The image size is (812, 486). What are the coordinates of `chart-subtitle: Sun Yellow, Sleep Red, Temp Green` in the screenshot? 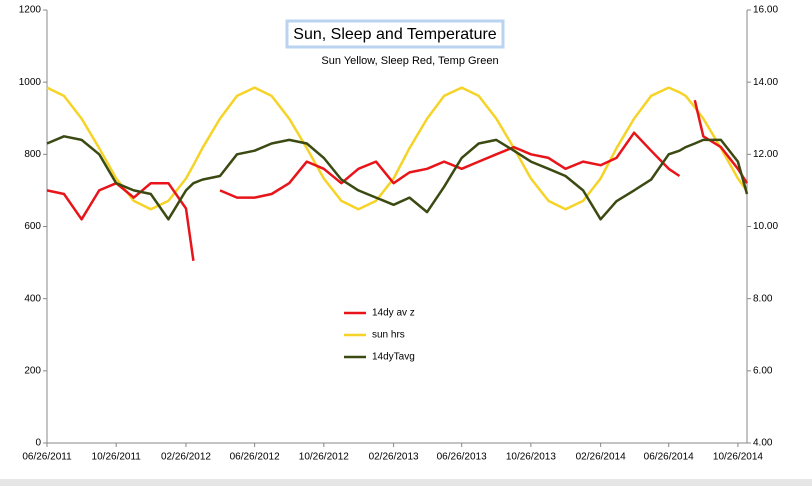 It's located at (409, 61).